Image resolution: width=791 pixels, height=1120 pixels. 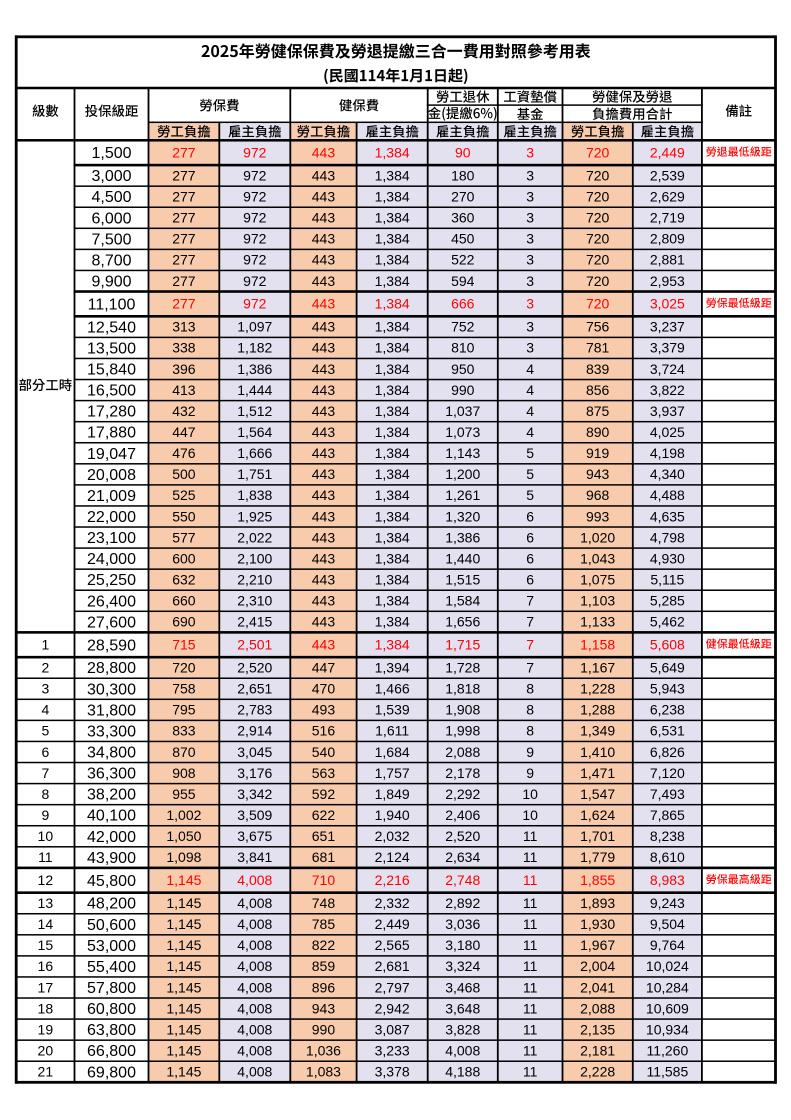 What do you see at coordinates (184, 622) in the screenshot?
I see `svg-text: 690` at bounding box center [184, 622].